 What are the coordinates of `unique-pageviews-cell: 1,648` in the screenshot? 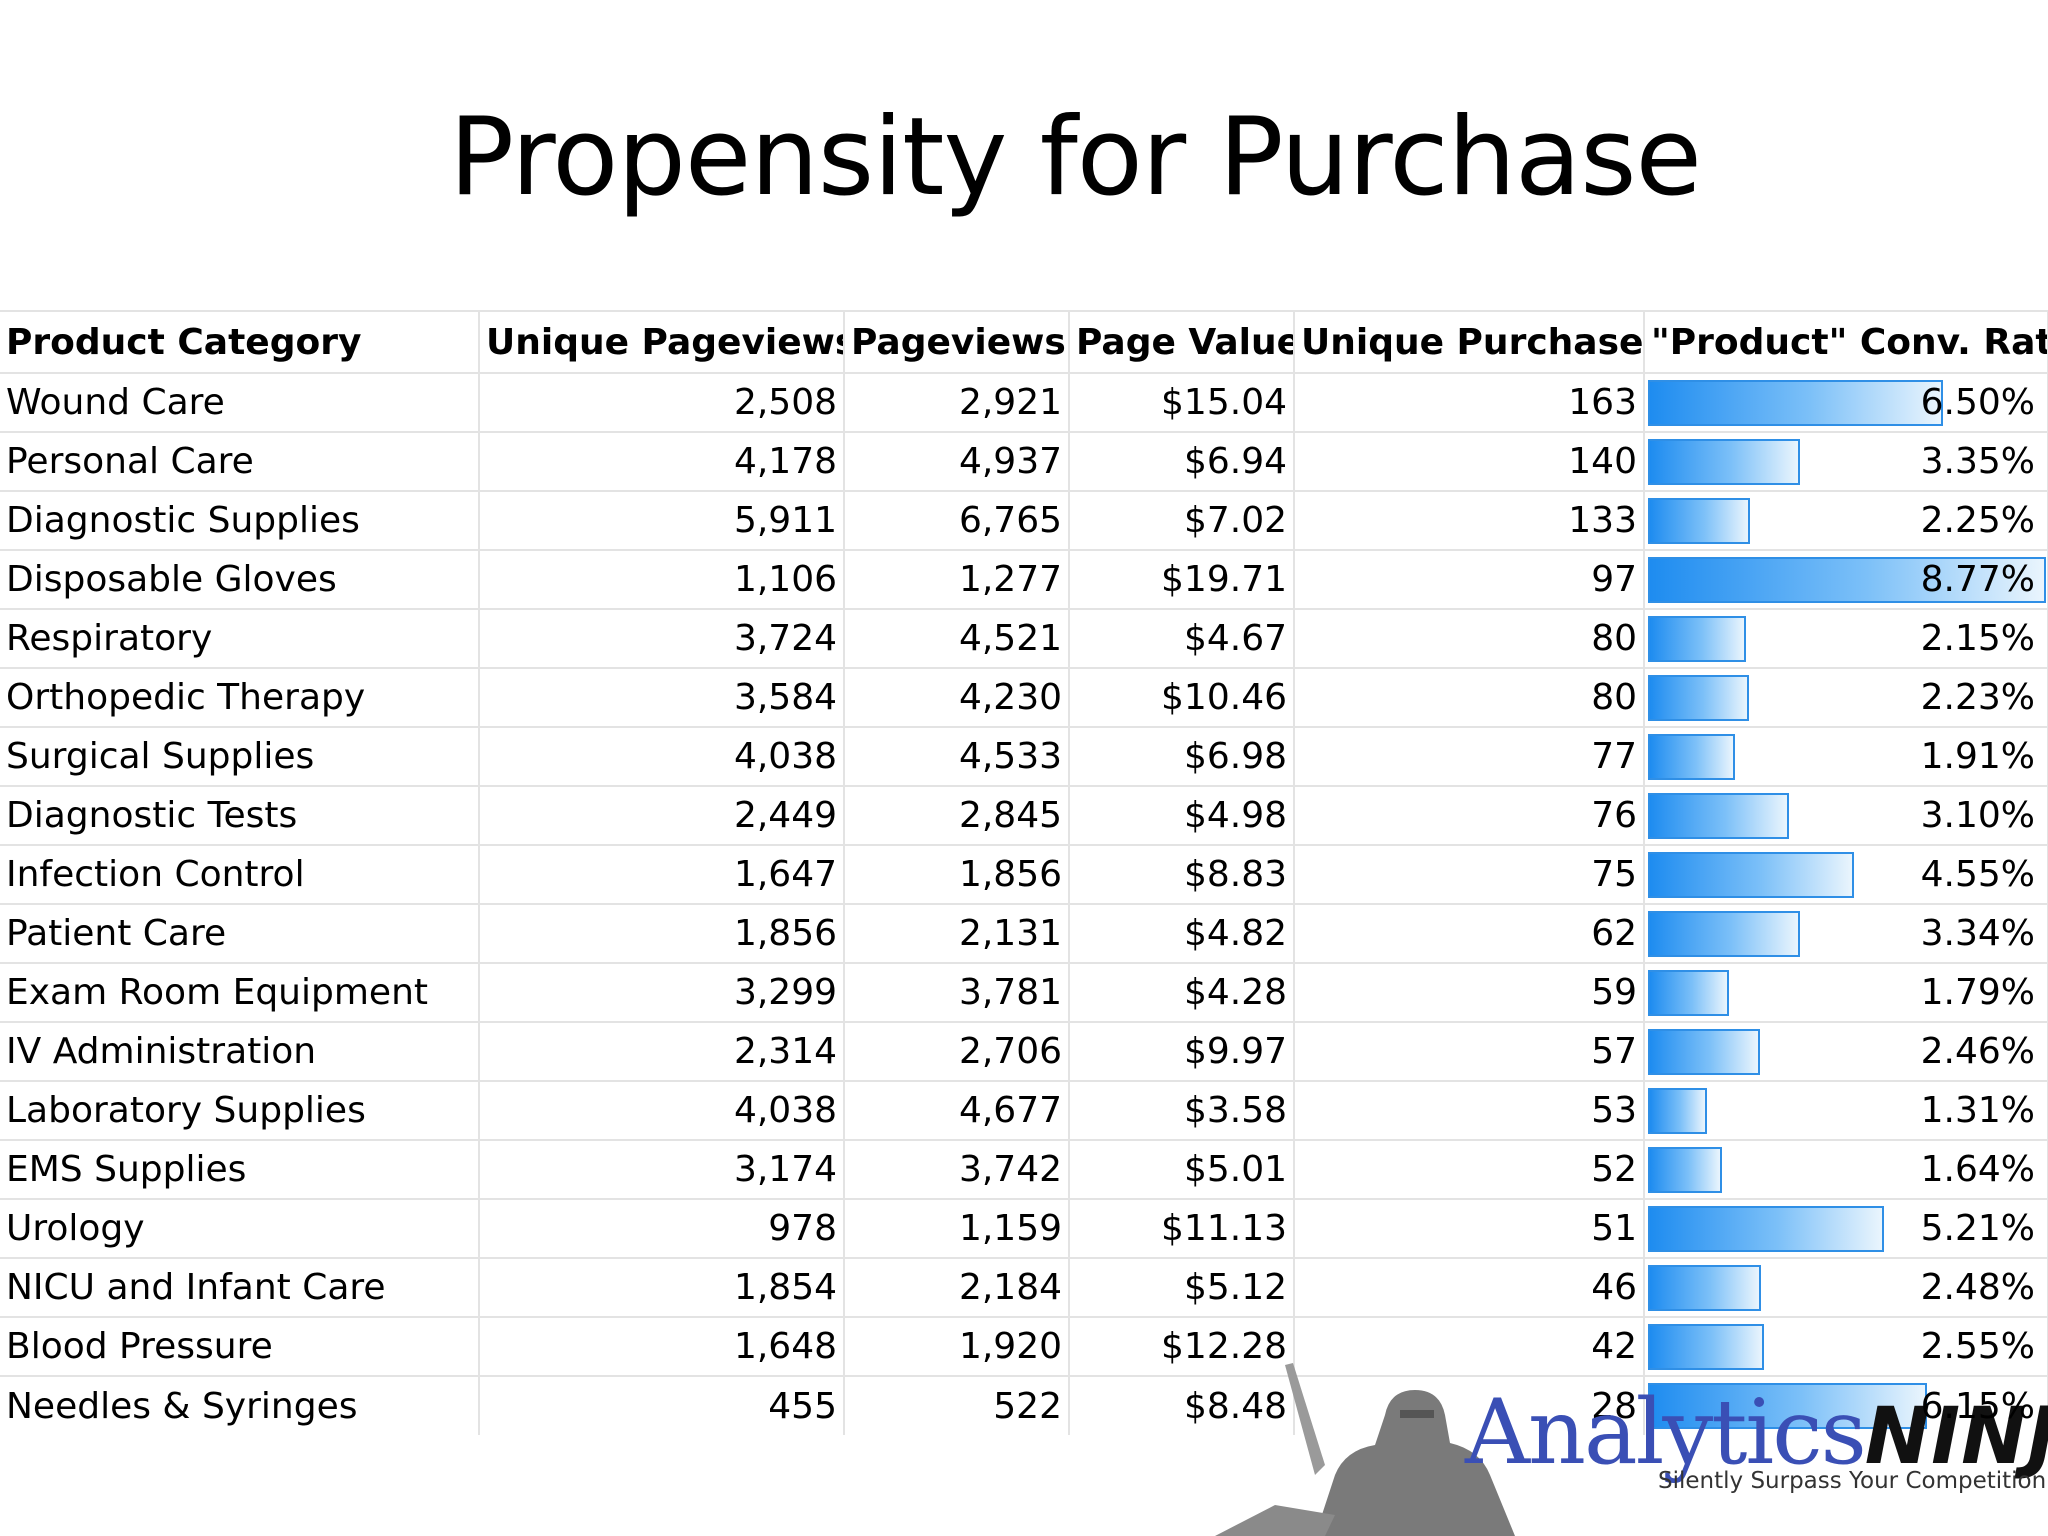 It's located at (662, 1347).